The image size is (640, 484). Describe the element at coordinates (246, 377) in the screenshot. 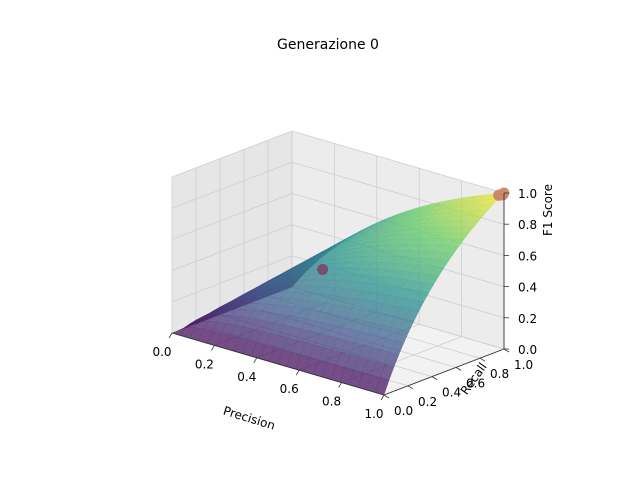

I see `x-tick-label: 0.4` at that location.